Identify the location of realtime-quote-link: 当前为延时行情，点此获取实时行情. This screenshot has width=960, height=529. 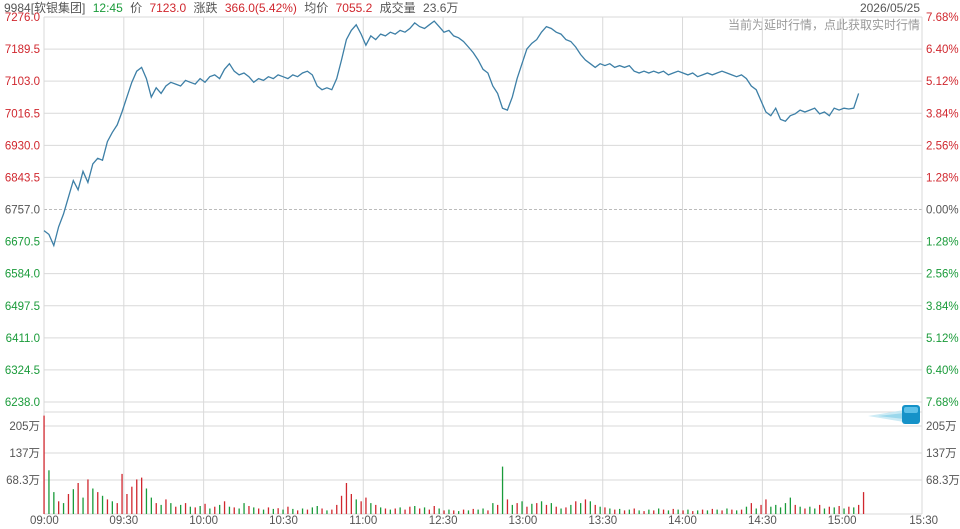
(823, 25).